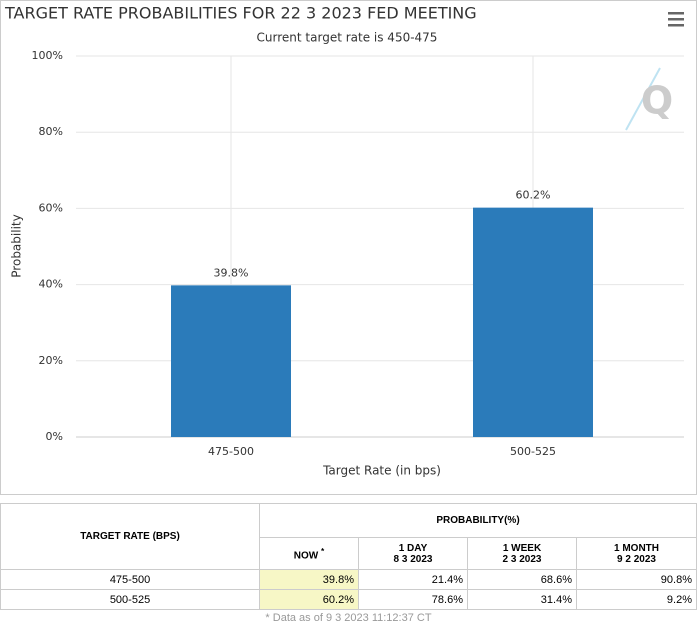  I want to click on footnote: * Data as of 9 3 2023 11:12:37 CT, so click(348, 618).